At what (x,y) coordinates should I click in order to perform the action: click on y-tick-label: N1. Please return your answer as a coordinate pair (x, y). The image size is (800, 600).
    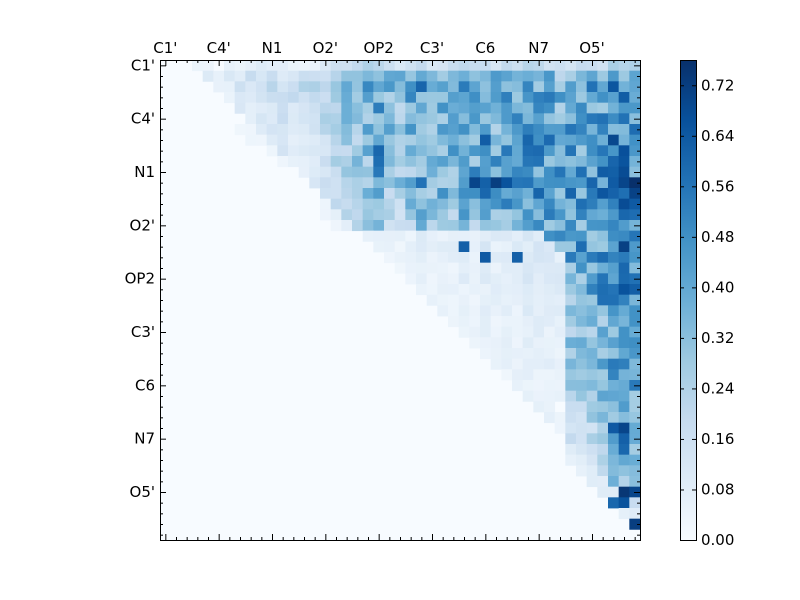
    Looking at the image, I should click on (144, 172).